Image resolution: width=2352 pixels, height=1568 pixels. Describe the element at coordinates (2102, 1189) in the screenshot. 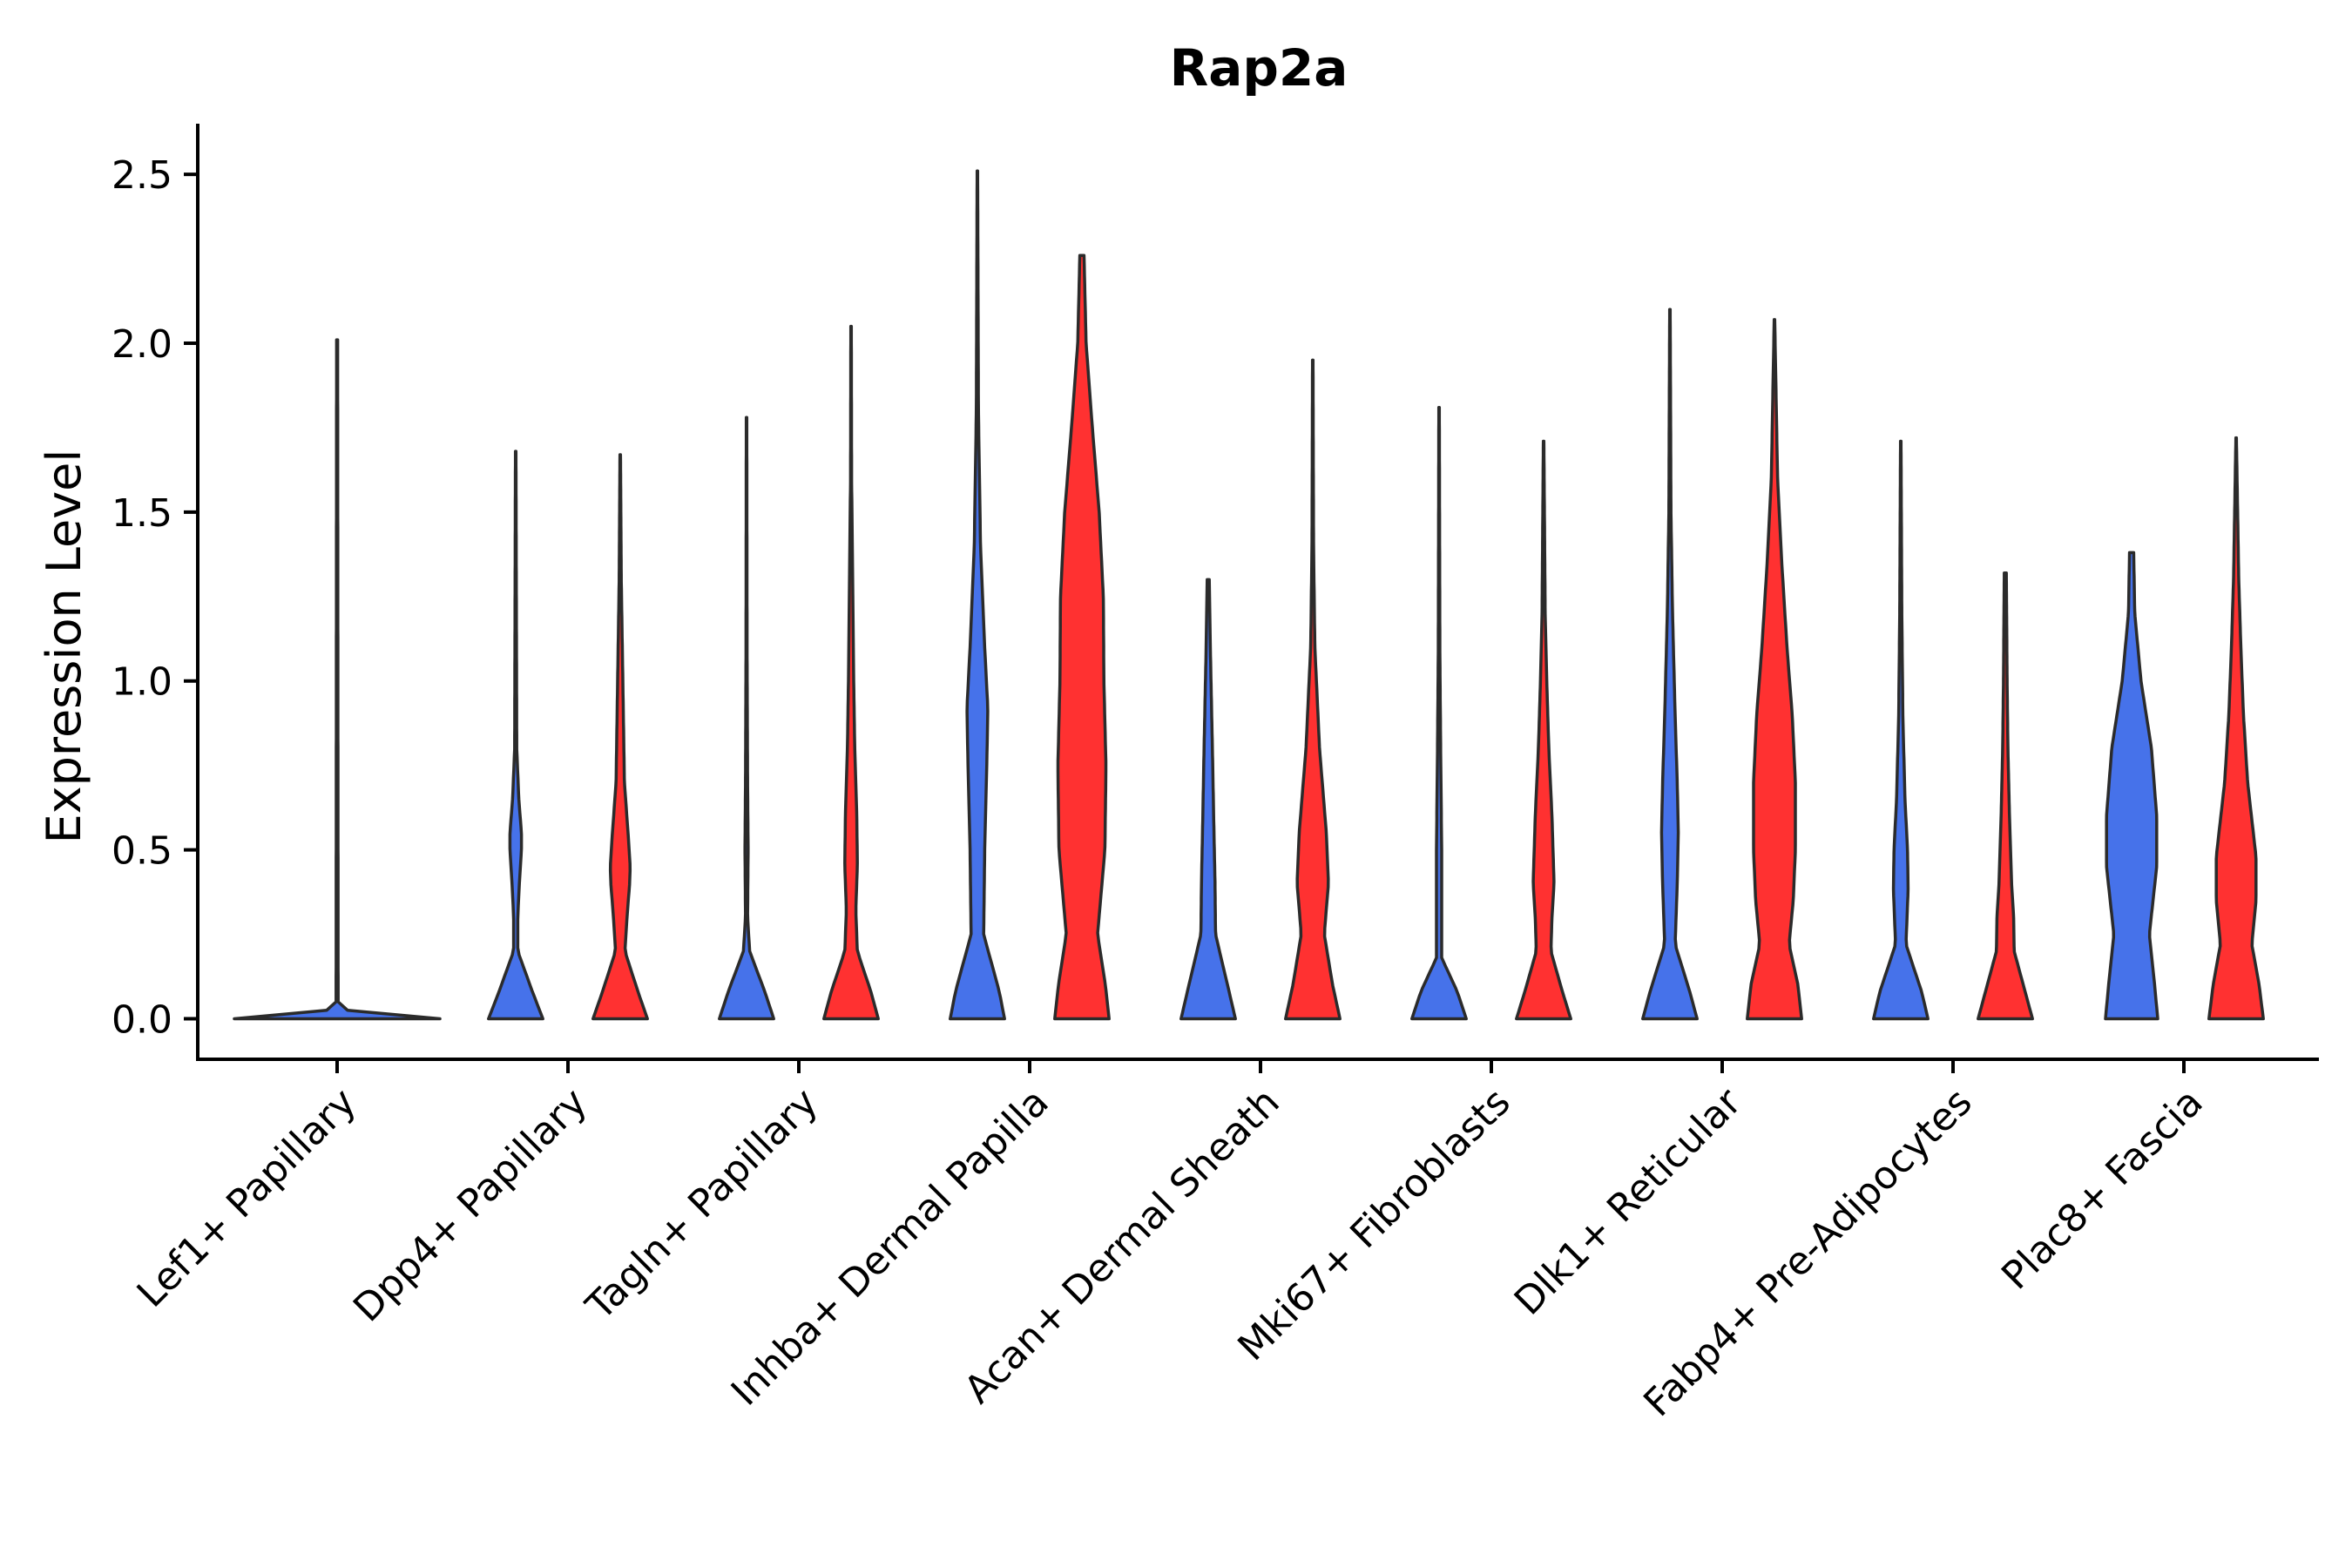

I see `x-tick-label: Plac8+ Fascia` at that location.